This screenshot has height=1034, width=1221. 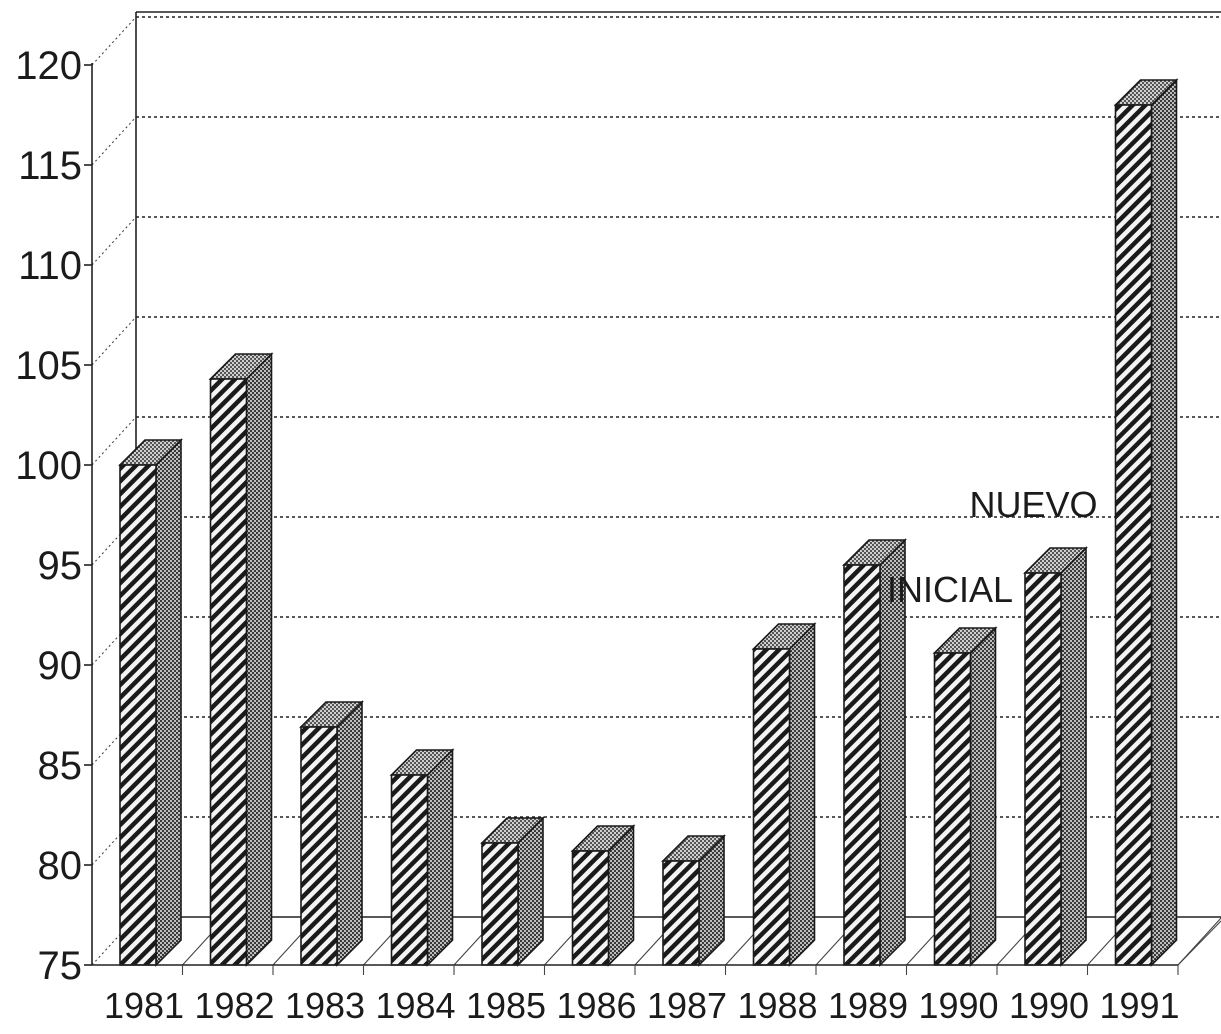 I want to click on y-tick-label-115: 115, so click(x=50, y=166).